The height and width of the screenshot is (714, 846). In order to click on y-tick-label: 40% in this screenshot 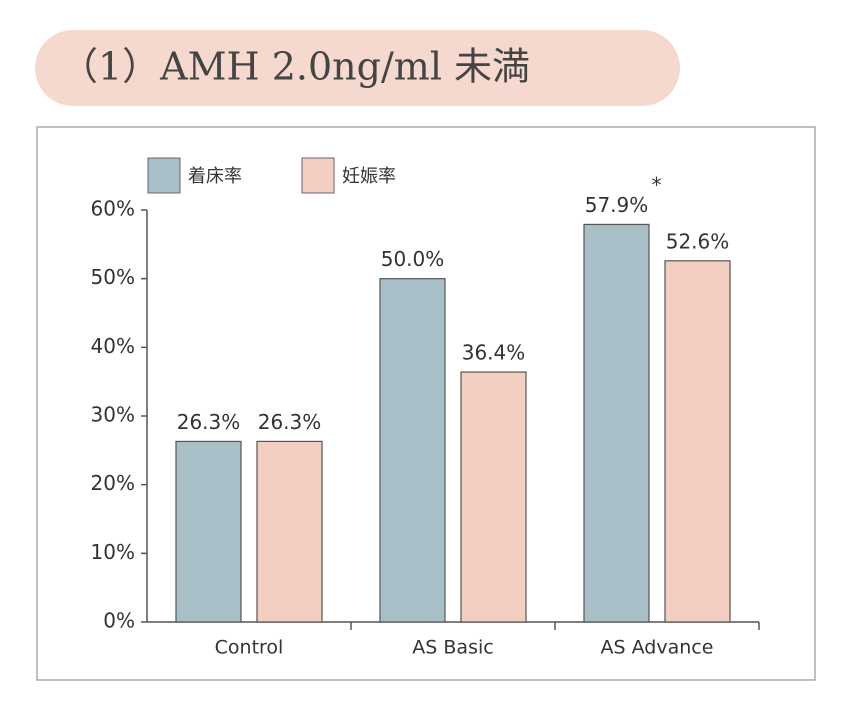, I will do `click(113, 346)`.